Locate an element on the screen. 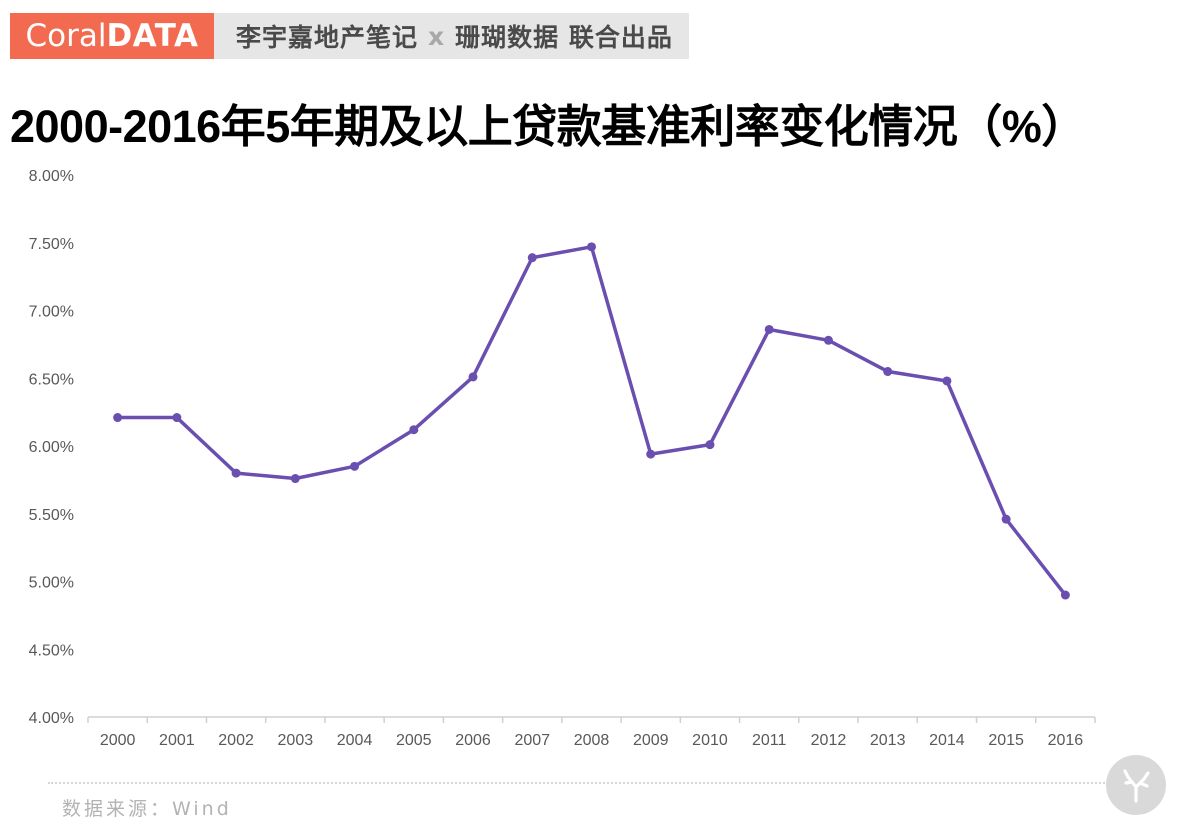  x-tick-label: 2003 is located at coordinates (296, 740).